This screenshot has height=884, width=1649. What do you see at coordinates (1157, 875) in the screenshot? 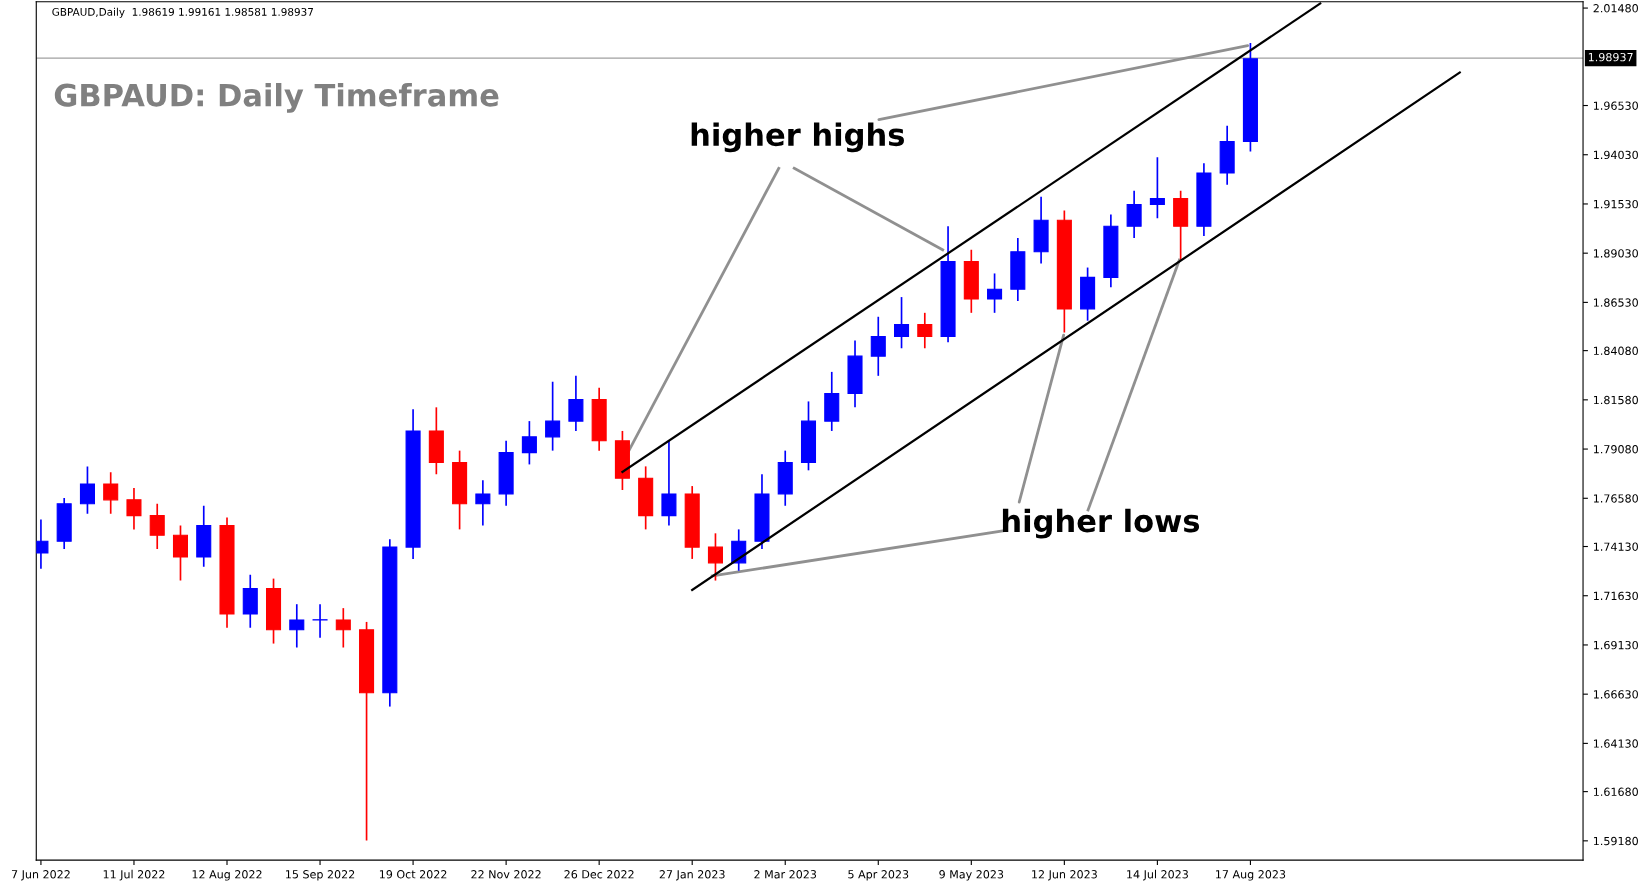
I see `x-tick-label: 14 Jul 2023` at bounding box center [1157, 875].